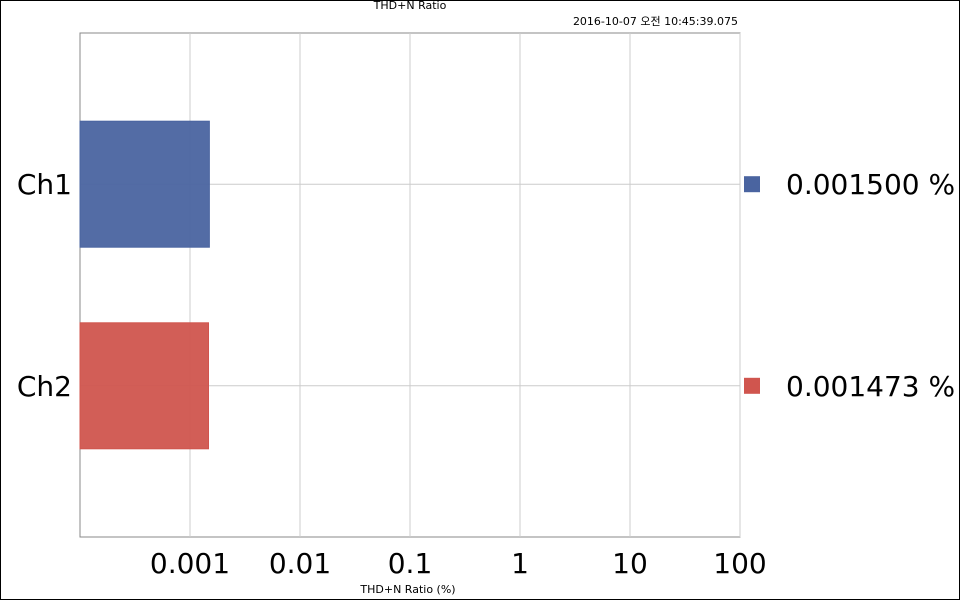  What do you see at coordinates (410, 6) in the screenshot?
I see `chart-title: THD+N Ratio` at bounding box center [410, 6].